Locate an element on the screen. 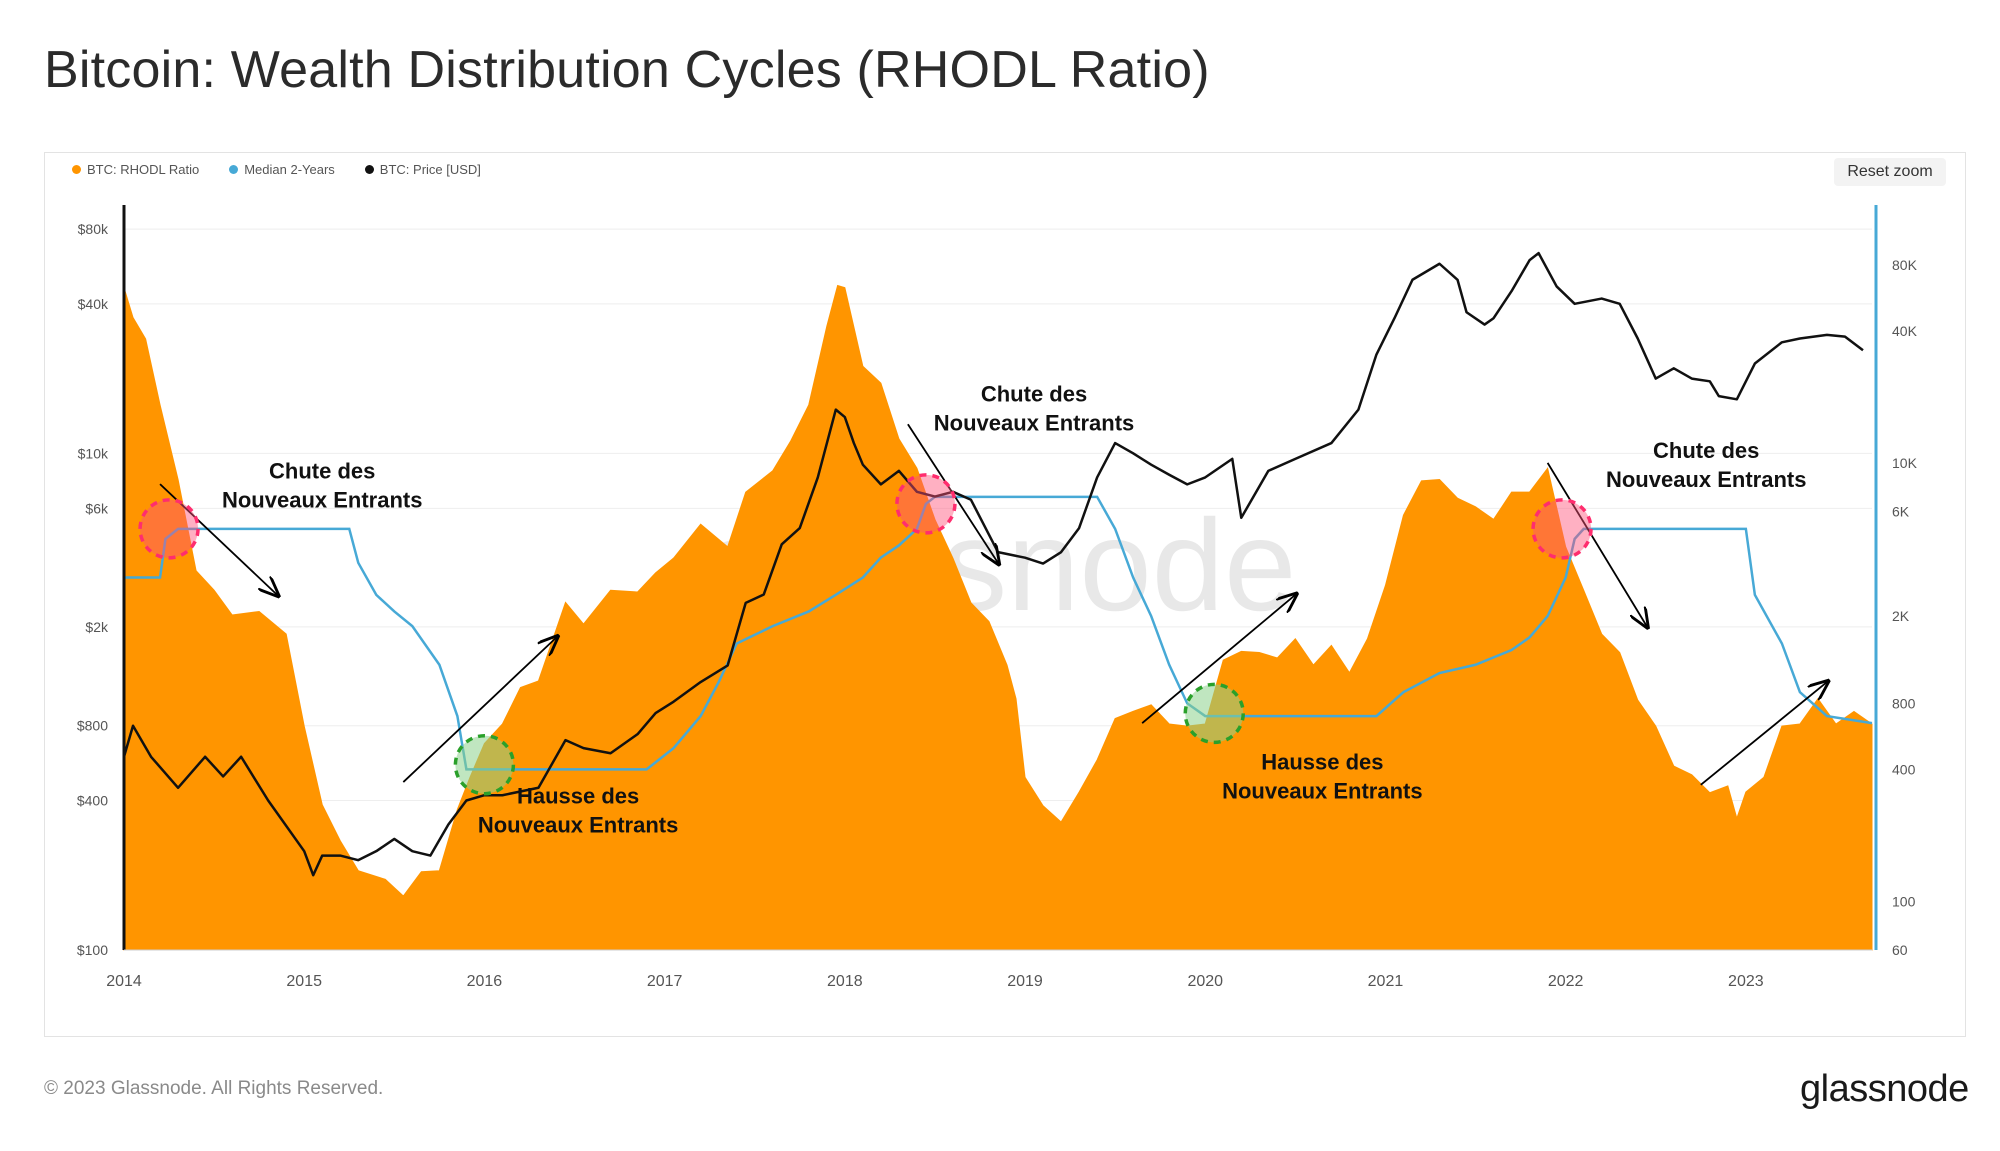 Image resolution: width=2000 pixels, height=1151 pixels. x-tick-label: 2023 is located at coordinates (1746, 981).